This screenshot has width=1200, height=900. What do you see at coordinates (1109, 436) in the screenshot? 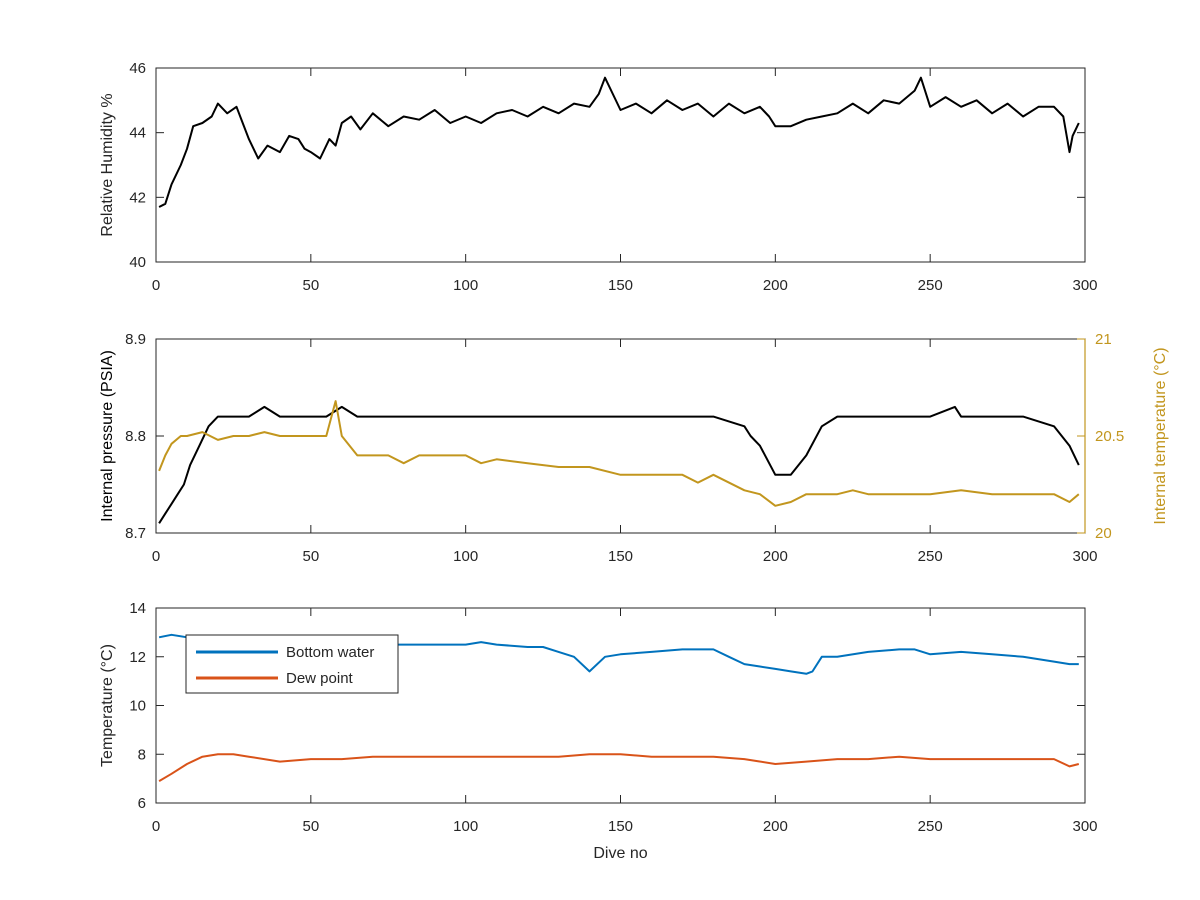
I see `right-y-tick-label: 20.5` at bounding box center [1109, 436].